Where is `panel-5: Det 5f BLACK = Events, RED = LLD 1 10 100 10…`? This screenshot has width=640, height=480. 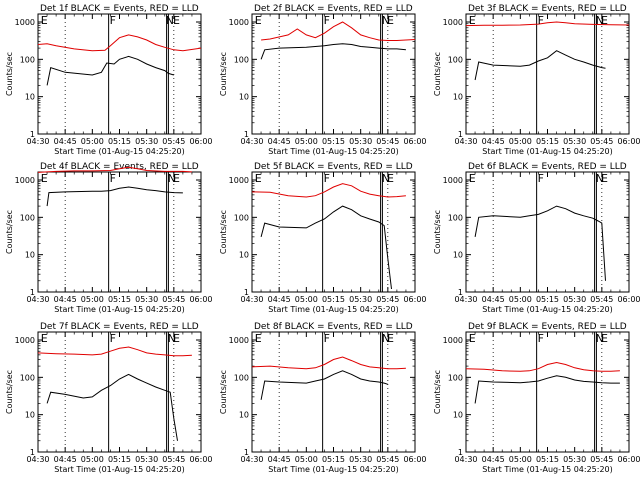 panel-5: Det 5f BLACK = Events, RED = LLD 1 10 100 10… is located at coordinates (323, 238).